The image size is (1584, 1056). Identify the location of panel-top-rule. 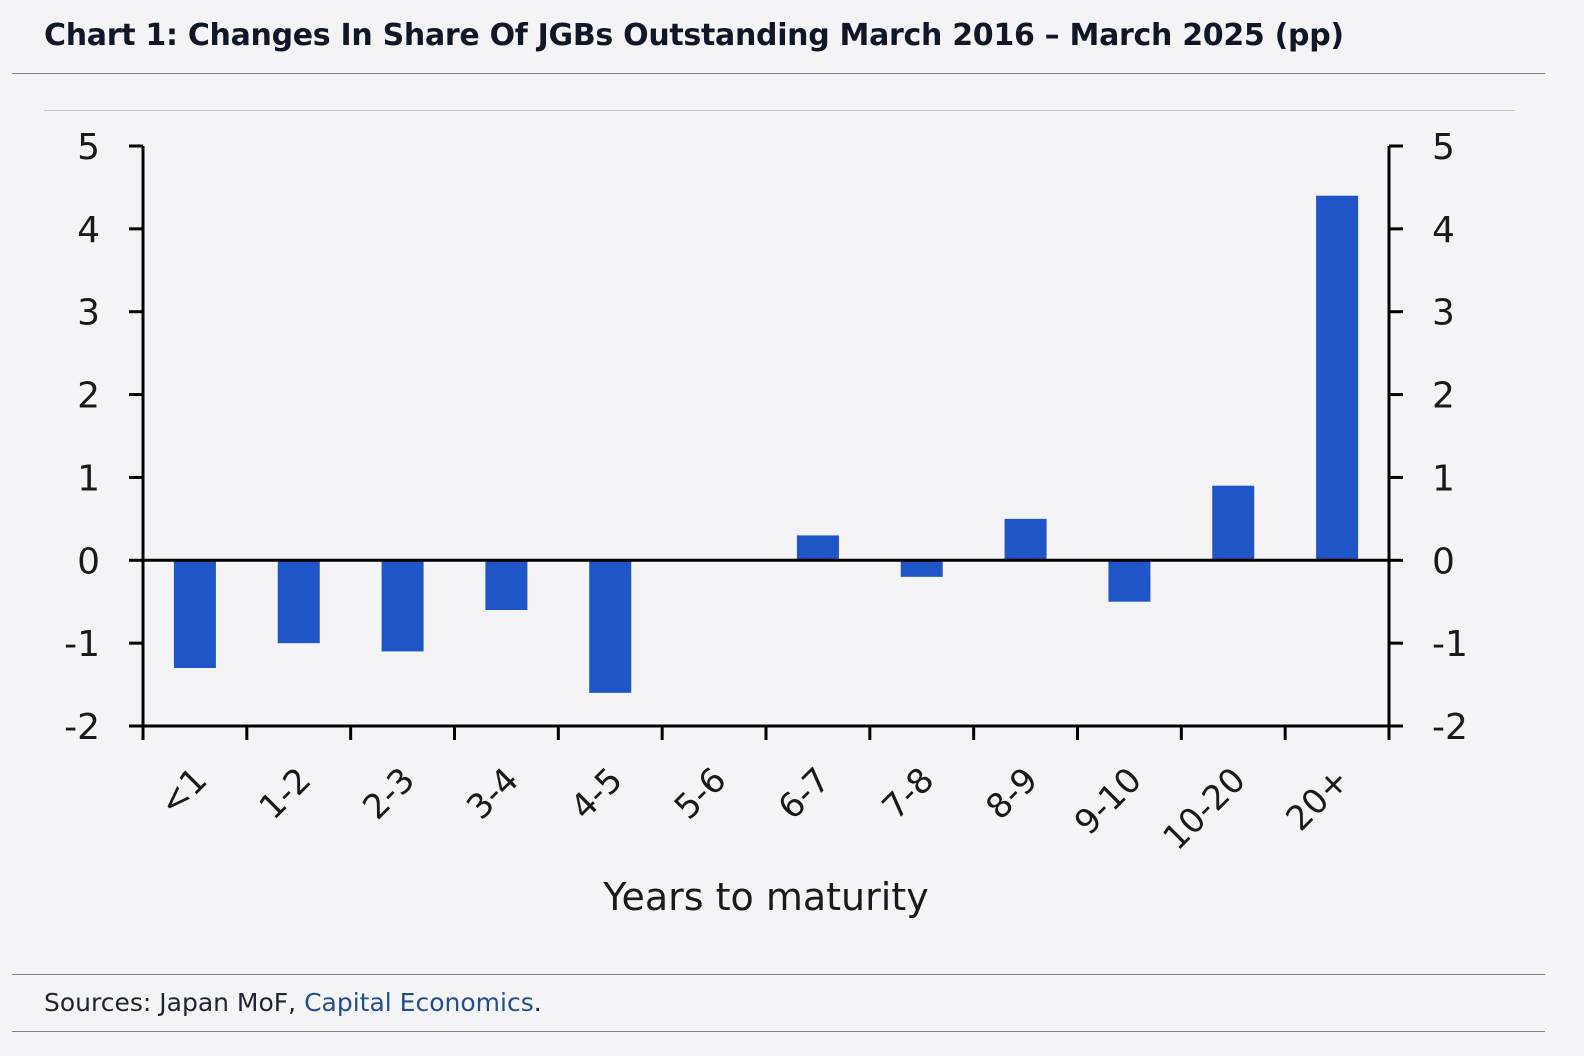
(779, 110).